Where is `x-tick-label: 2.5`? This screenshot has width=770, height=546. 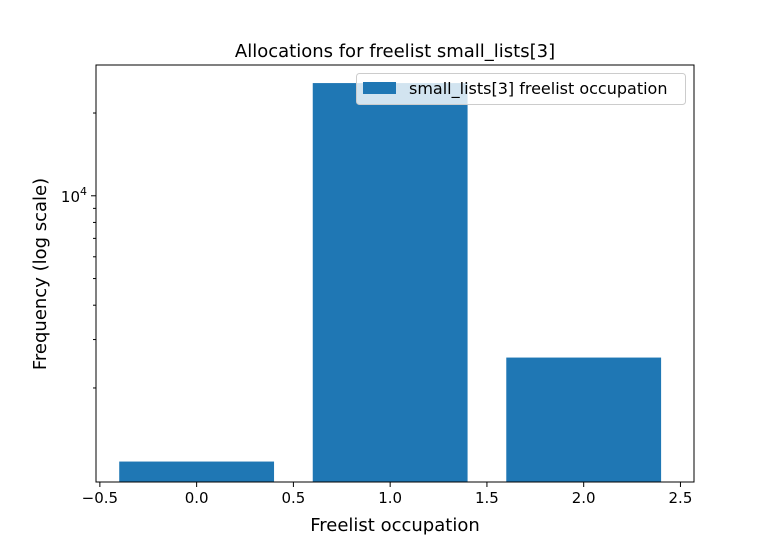 x-tick-label: 2.5 is located at coordinates (681, 498).